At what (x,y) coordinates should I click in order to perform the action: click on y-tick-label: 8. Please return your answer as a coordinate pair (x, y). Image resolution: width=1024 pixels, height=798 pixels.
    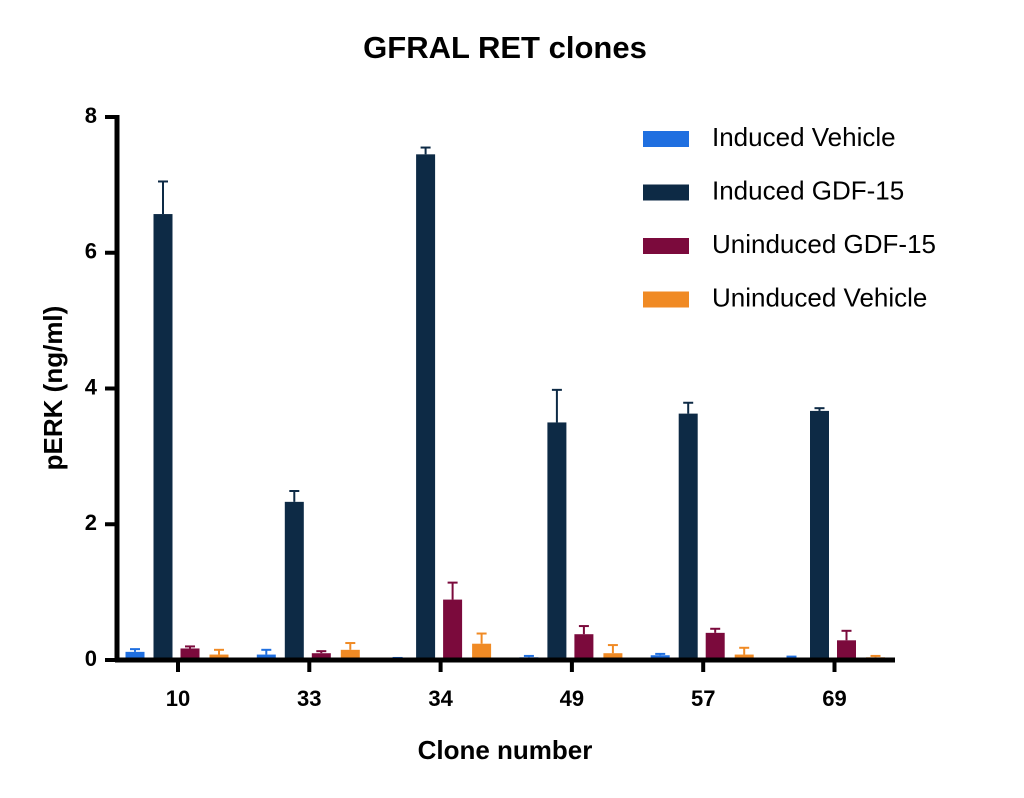
    Looking at the image, I should click on (91, 115).